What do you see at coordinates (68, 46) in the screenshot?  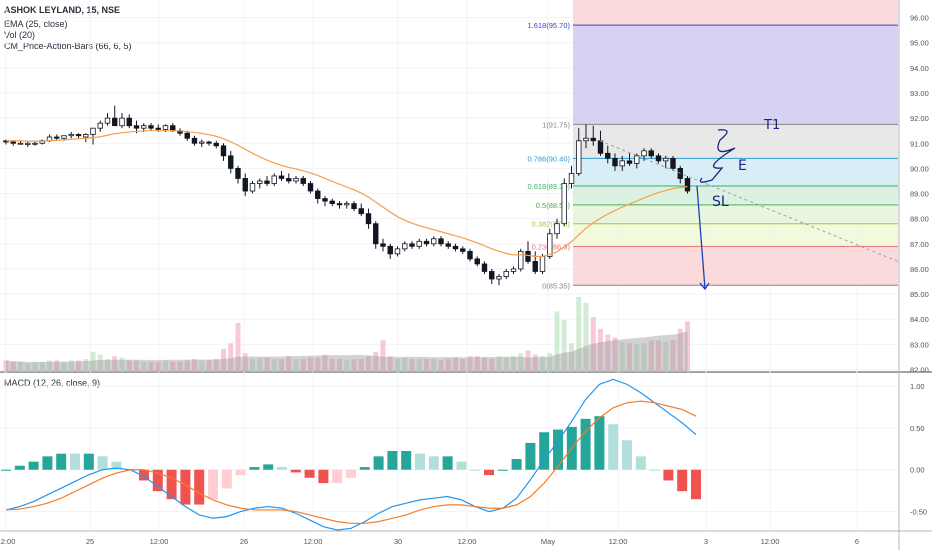 I see `price-action-legend: CM_Price-Action-Bars (66, 6, 5)` at bounding box center [68, 46].